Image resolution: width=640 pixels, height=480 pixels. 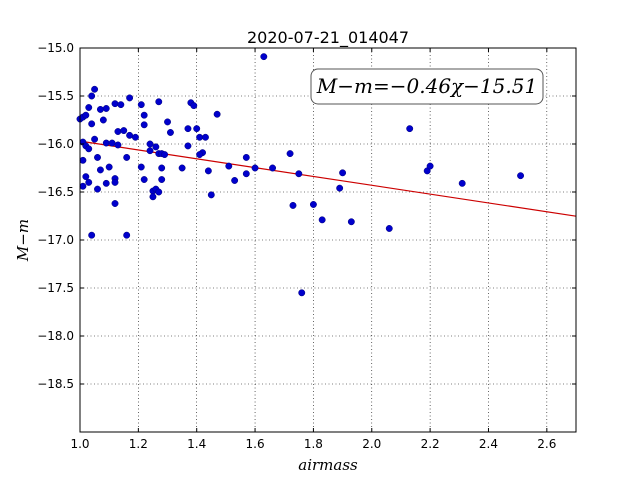 I want to click on x-tick-label: 1.0, so click(x=79, y=444).